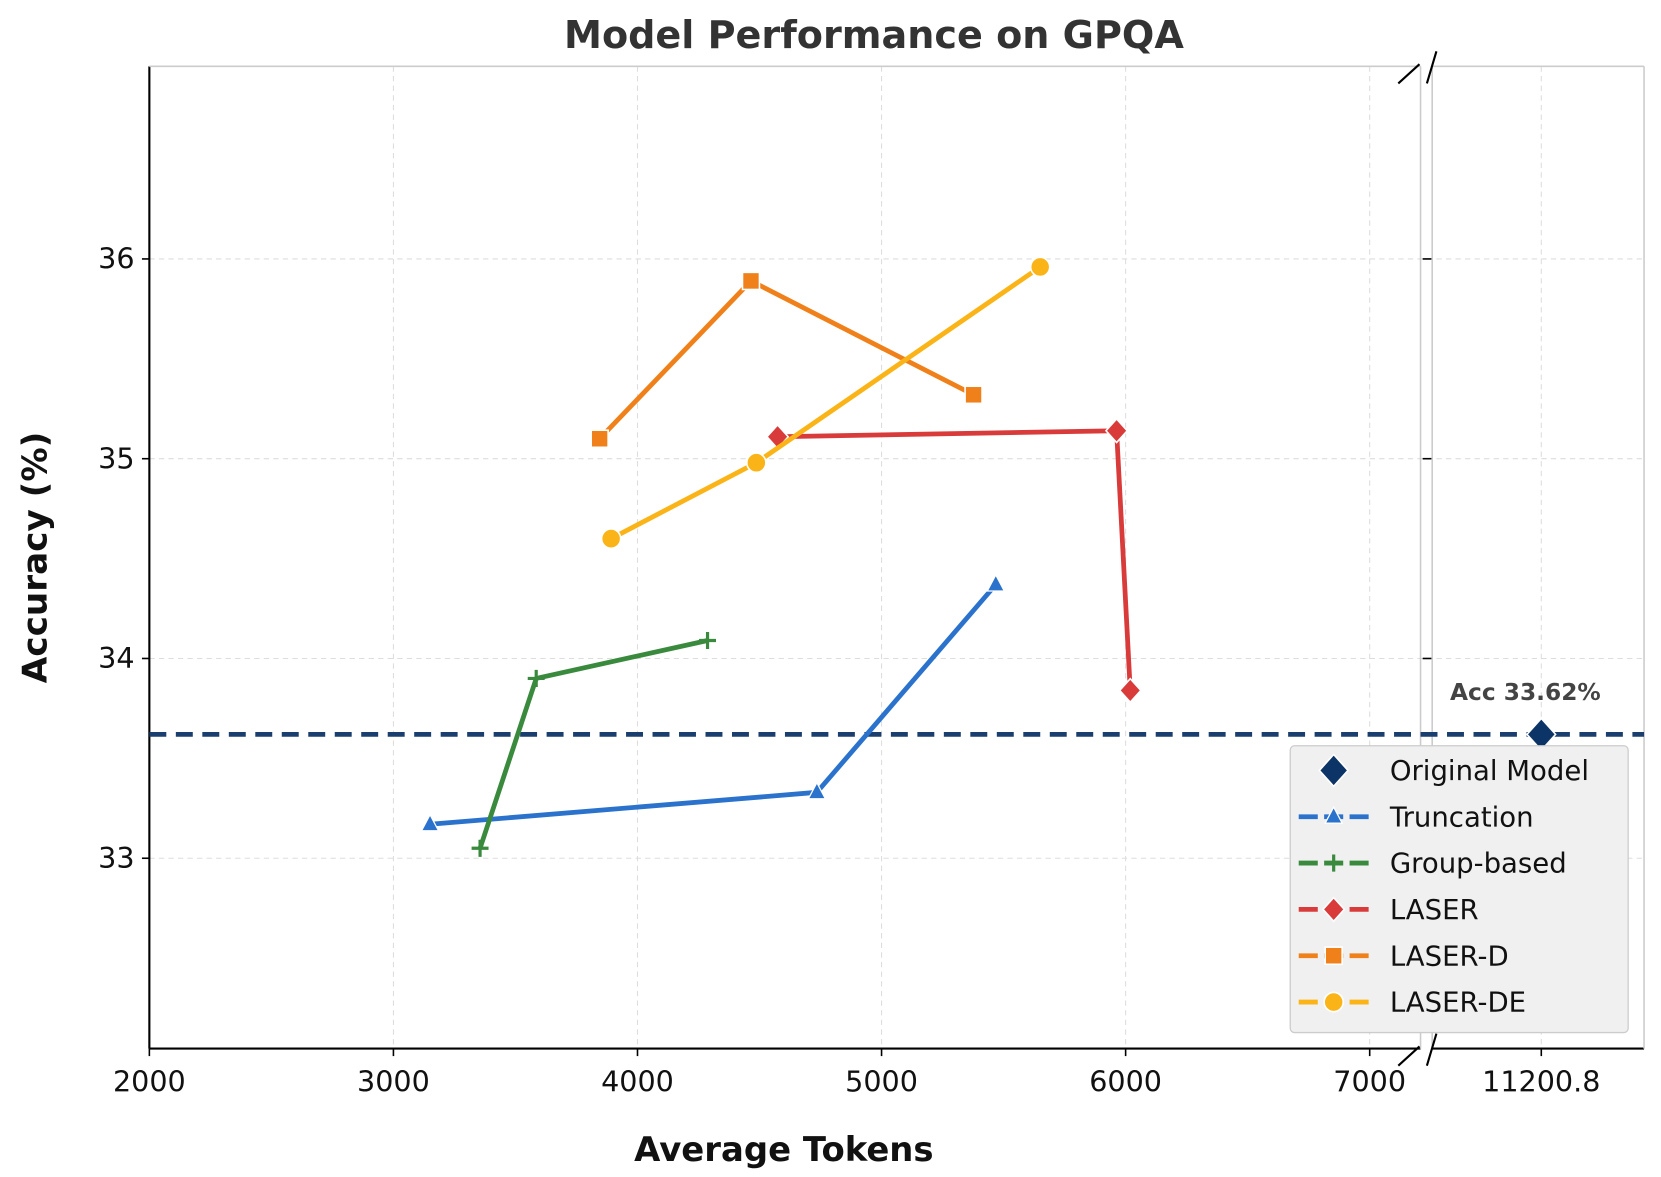 This screenshot has width=1661, height=1177. I want to click on legend-item: Original Model, so click(1453, 770).